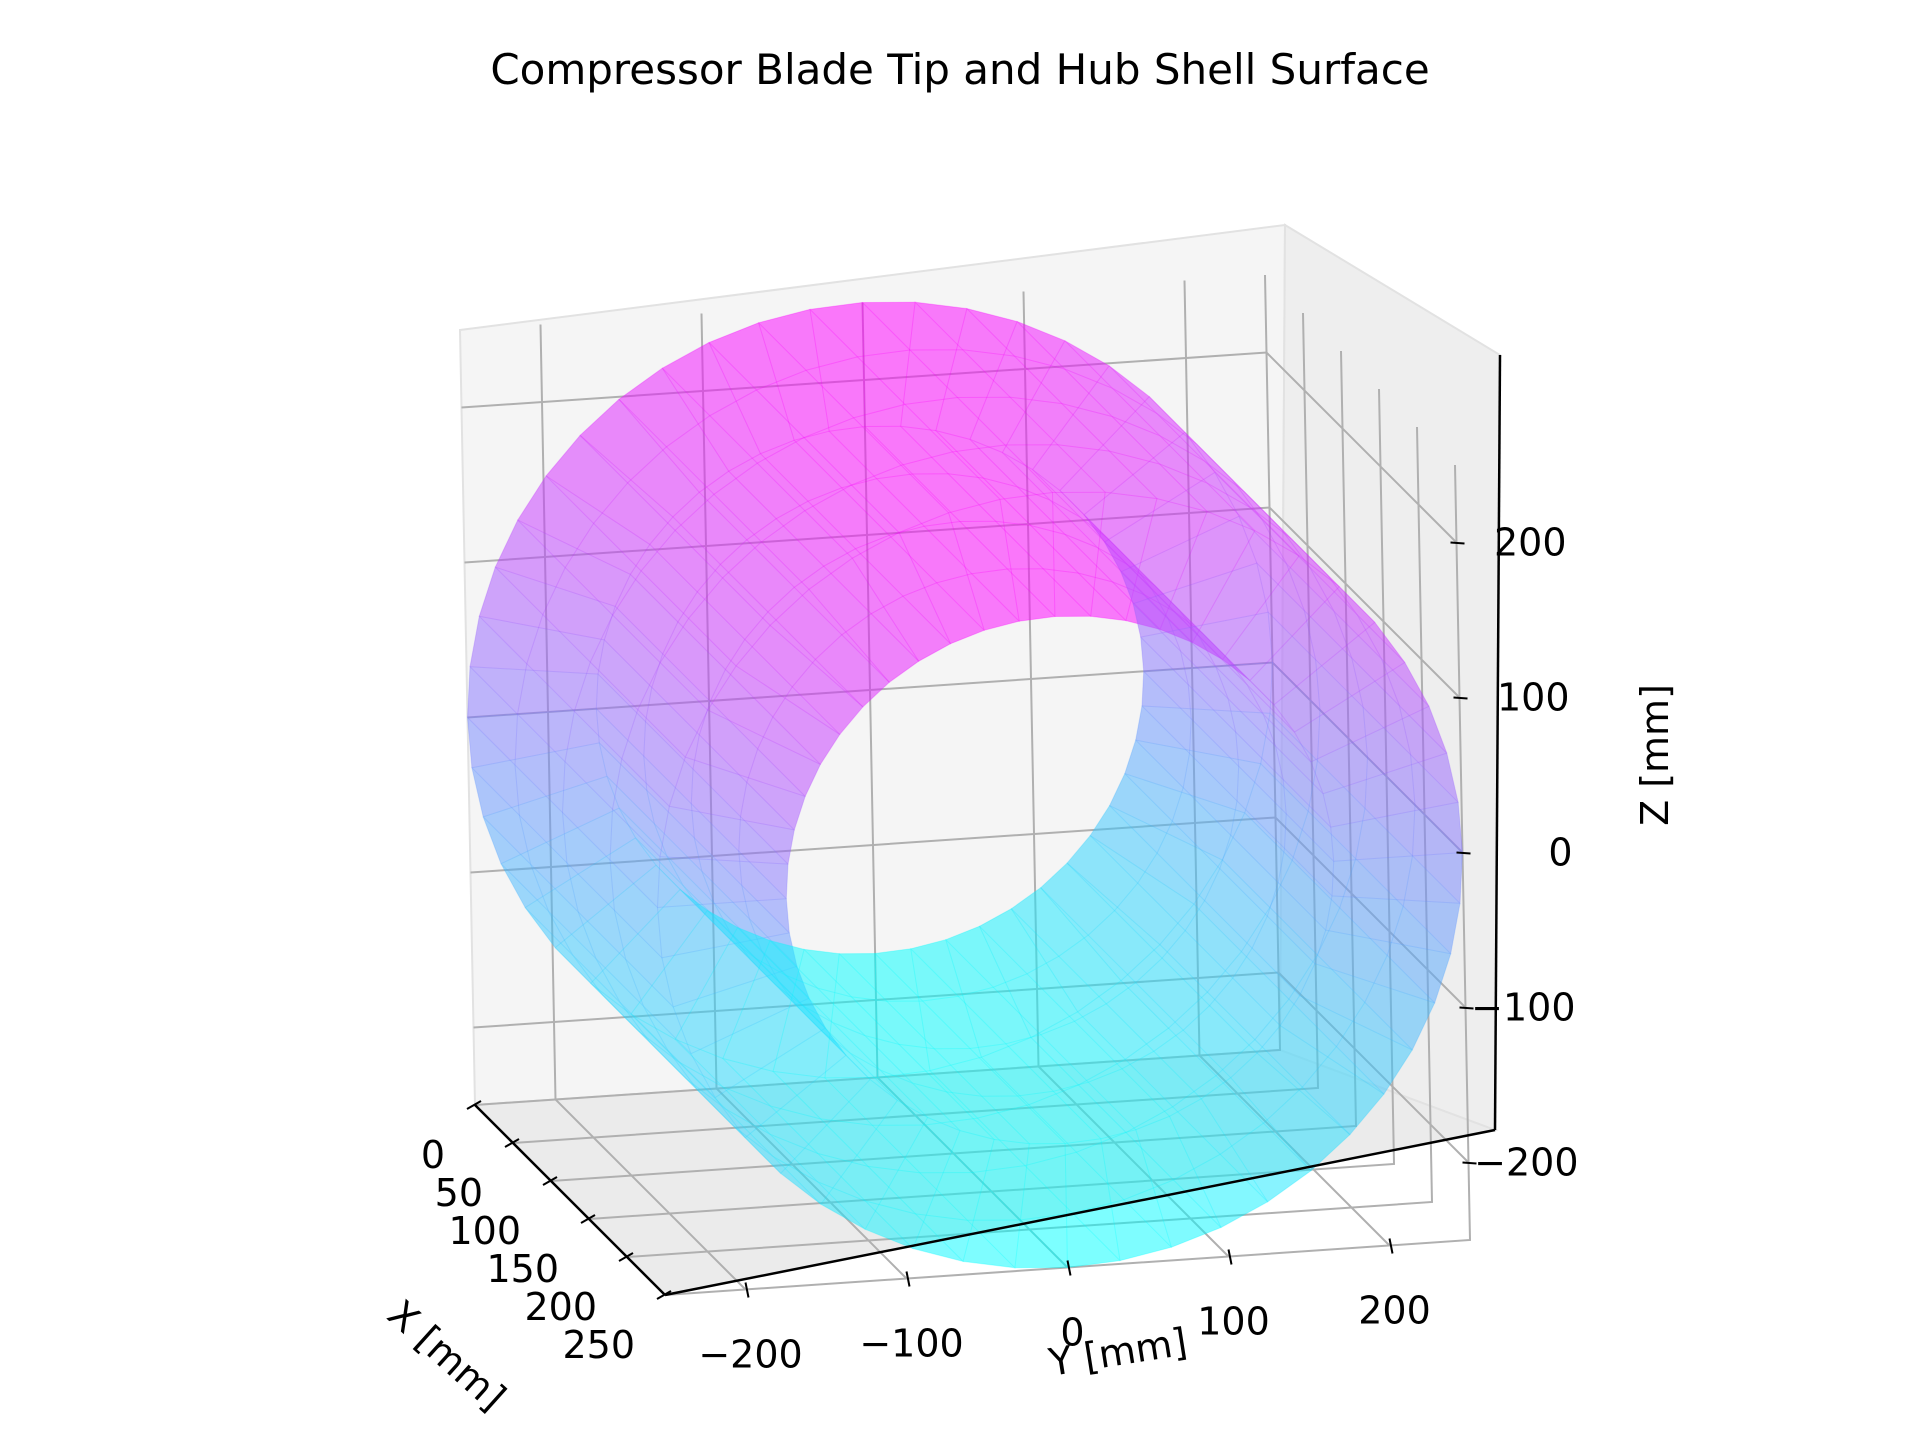 The width and height of the screenshot is (1920, 1440). I want to click on z-tick-label: 200, so click(1530, 543).